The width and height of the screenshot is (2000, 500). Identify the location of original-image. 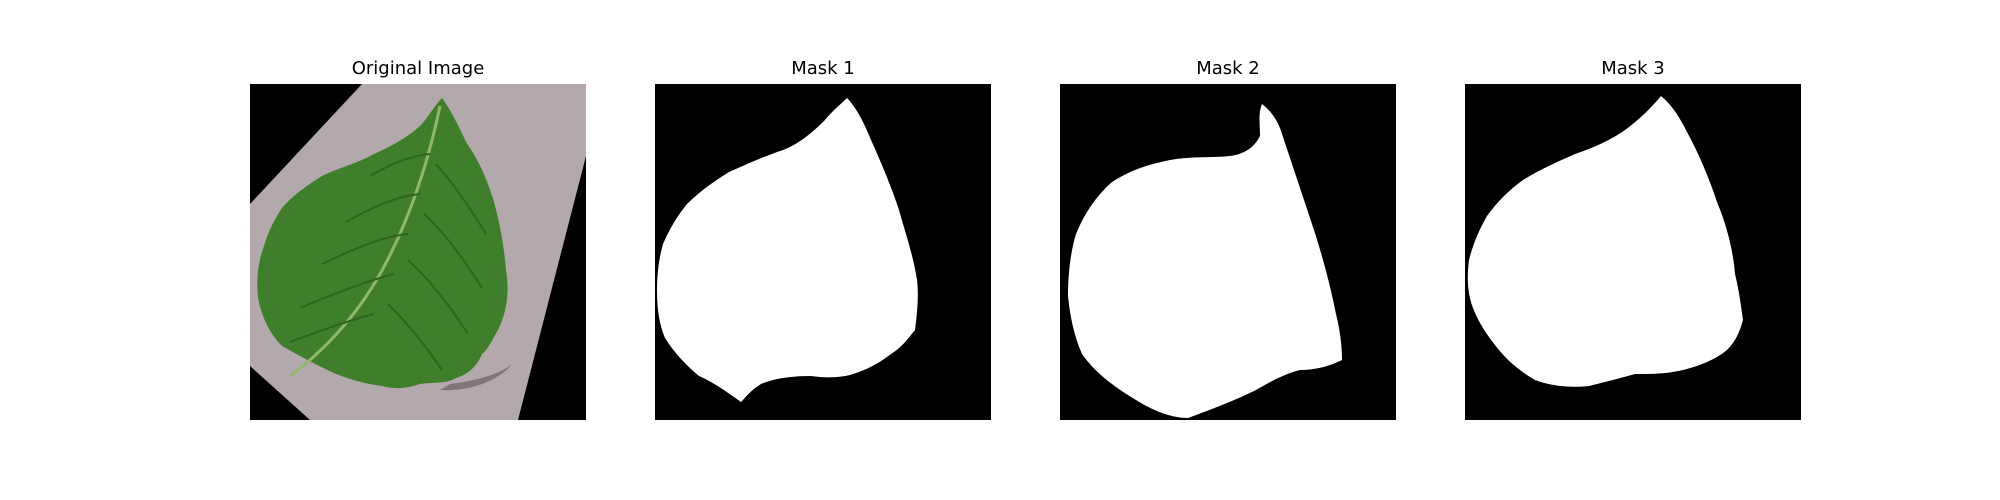
(418, 252).